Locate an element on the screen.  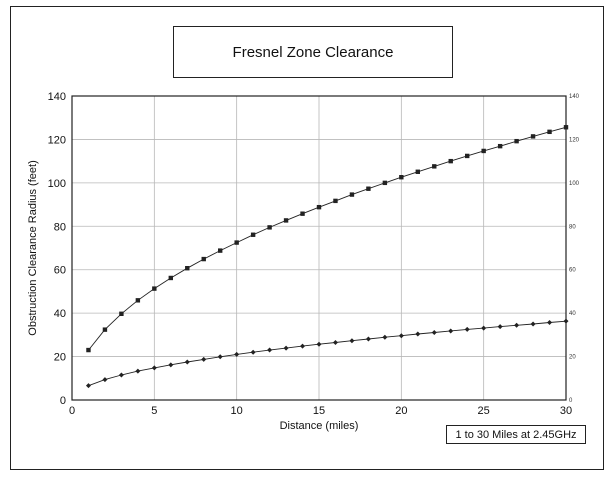
y-tick-label: 100 is located at coordinates (57, 184).